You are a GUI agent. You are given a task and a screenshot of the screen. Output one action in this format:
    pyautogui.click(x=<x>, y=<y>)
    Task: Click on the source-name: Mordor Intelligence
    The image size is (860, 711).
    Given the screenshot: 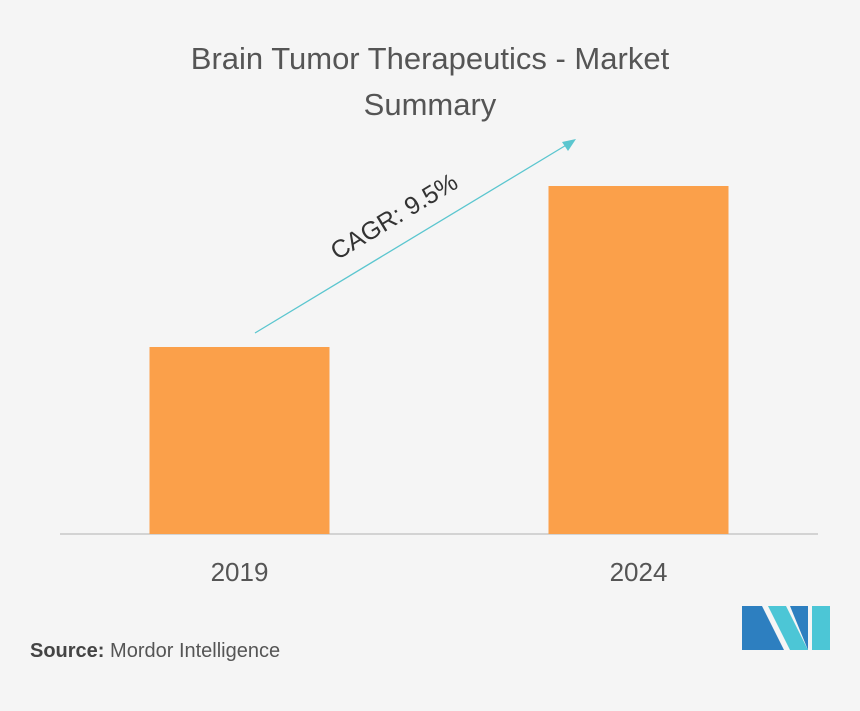 What is the action you would take?
    pyautogui.click(x=195, y=651)
    